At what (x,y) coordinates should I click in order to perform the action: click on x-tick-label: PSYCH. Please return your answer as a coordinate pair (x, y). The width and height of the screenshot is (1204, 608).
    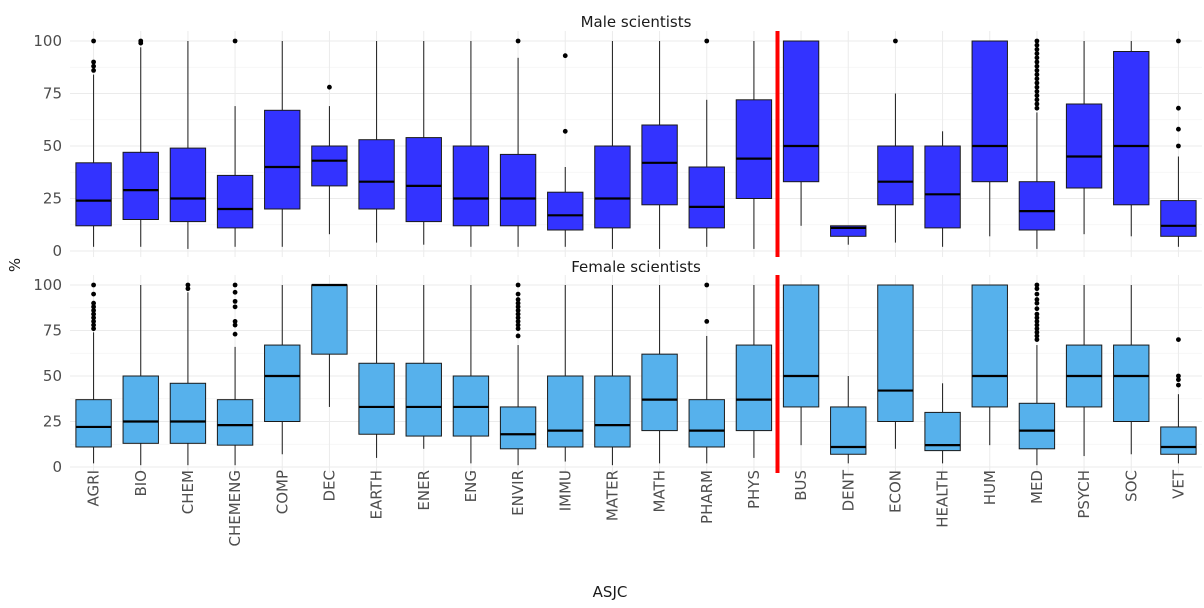
    Looking at the image, I should click on (1084, 494).